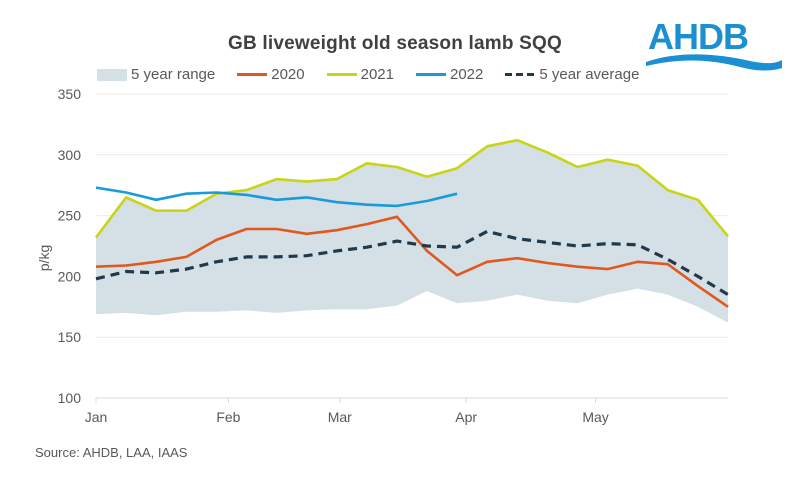 The width and height of the screenshot is (790, 482). I want to click on legend-item-average: 5 year average, so click(572, 74).